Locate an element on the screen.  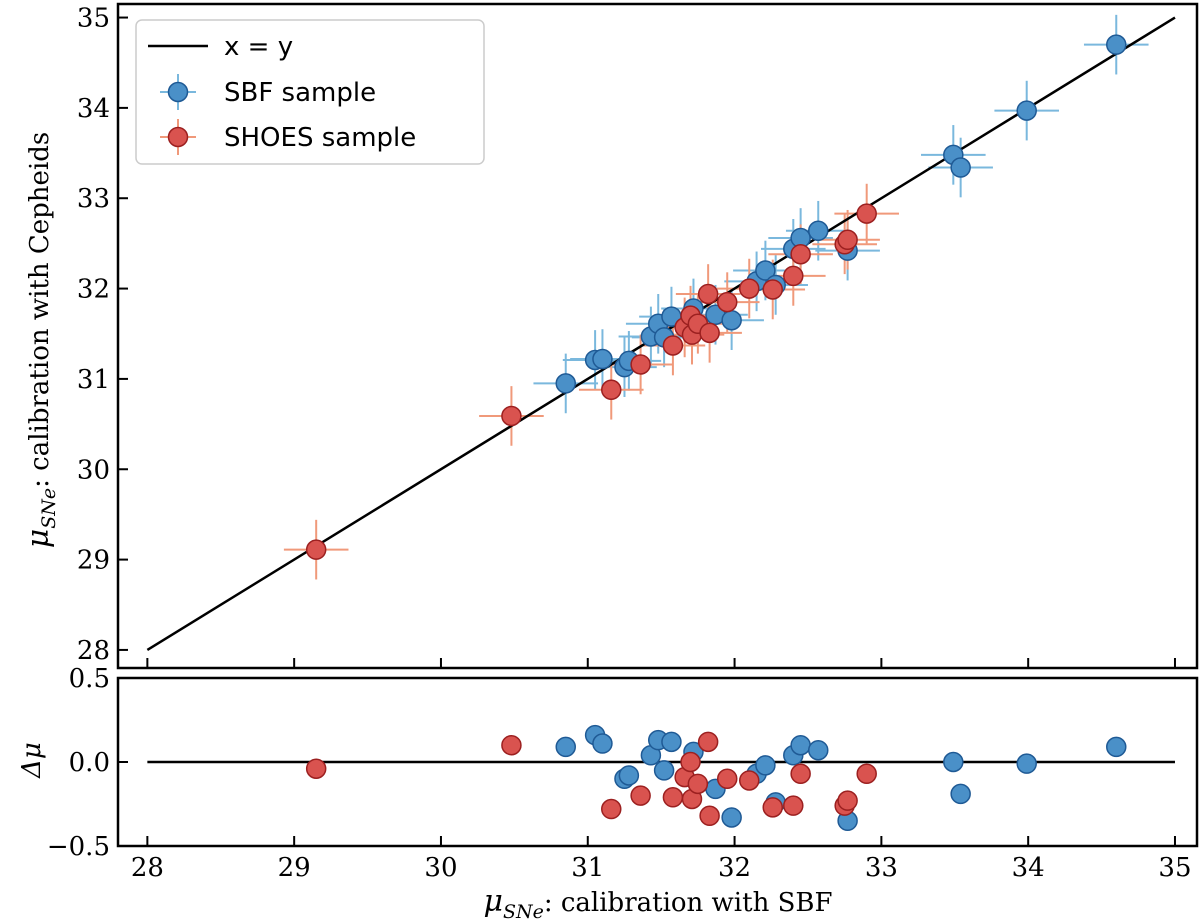
legend-box is located at coordinates (310, 92).